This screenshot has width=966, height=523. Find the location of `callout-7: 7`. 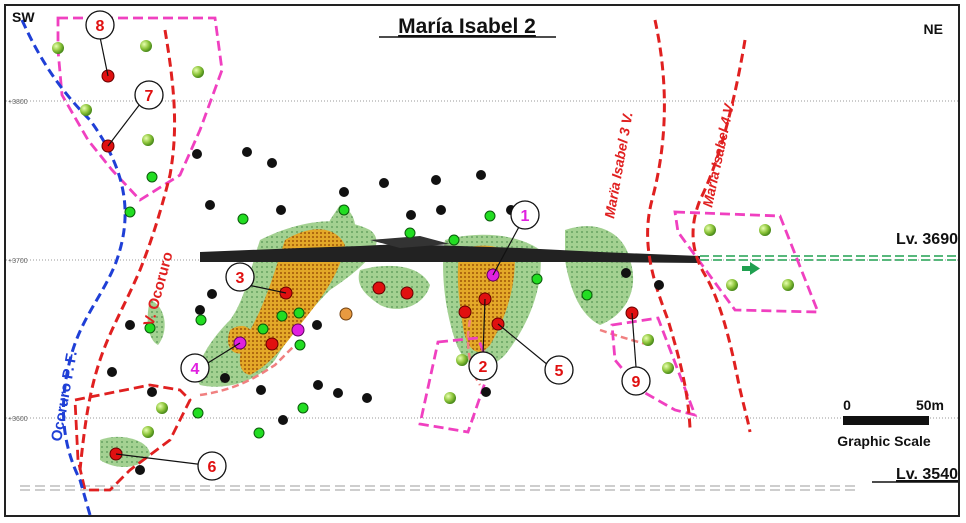

callout-7: 7 is located at coordinates (149, 96).